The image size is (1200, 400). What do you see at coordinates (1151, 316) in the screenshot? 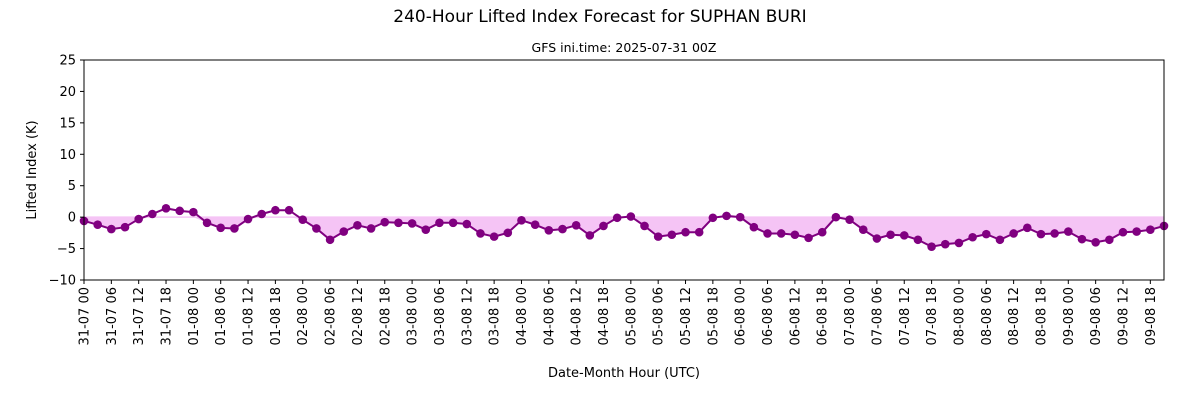
I see `x-tick-label: 09-08 18` at bounding box center [1151, 316].